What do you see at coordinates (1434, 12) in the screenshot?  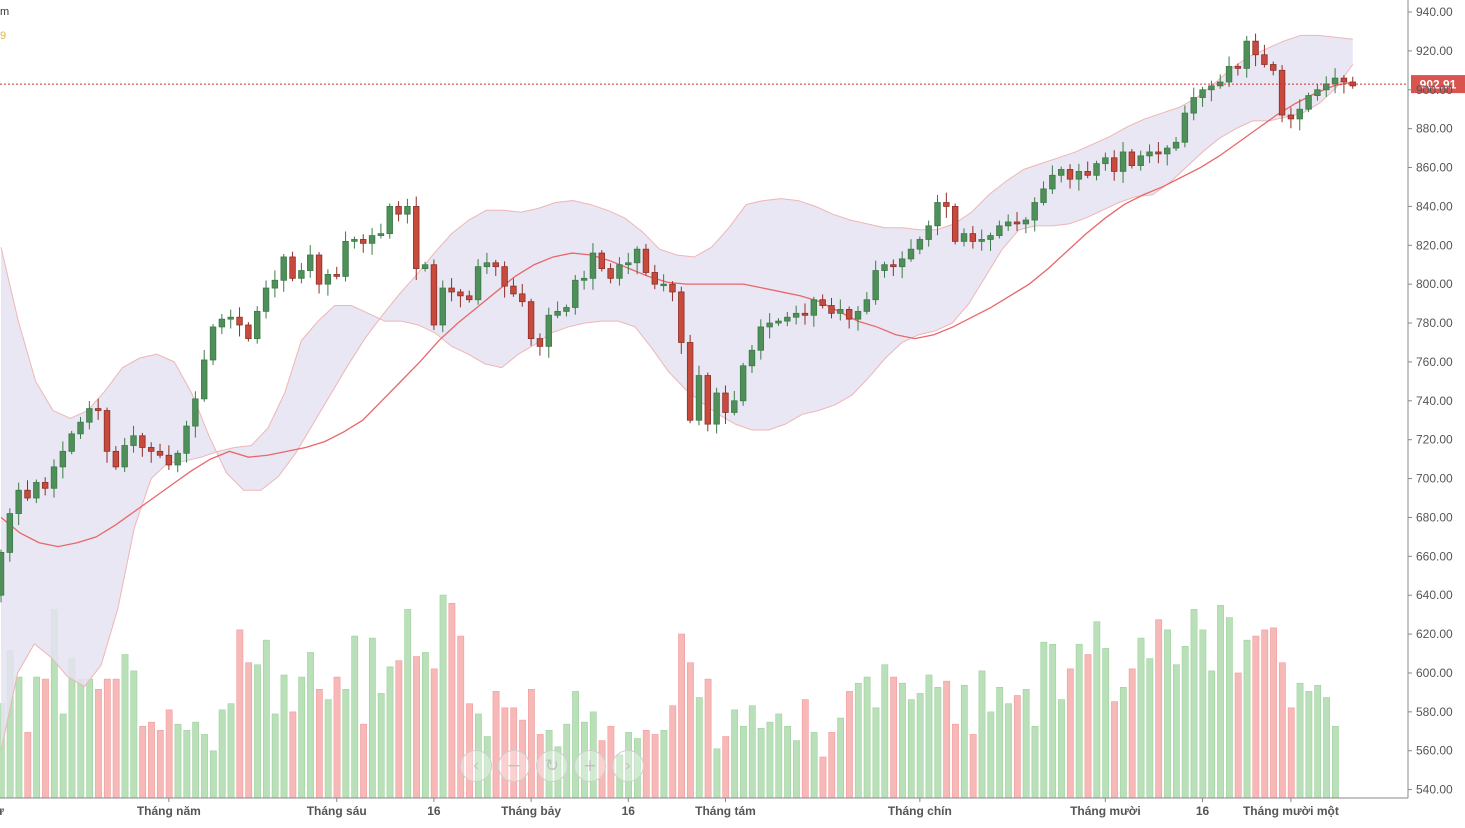 I see `y-tick-label: 940.00` at bounding box center [1434, 12].